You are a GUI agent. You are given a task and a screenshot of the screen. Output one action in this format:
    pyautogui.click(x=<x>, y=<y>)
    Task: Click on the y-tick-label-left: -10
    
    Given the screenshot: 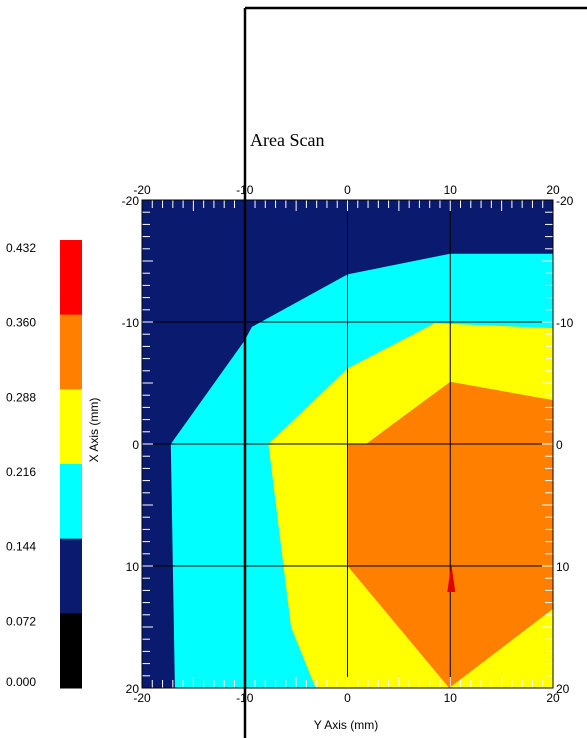 What is the action you would take?
    pyautogui.click(x=131, y=323)
    